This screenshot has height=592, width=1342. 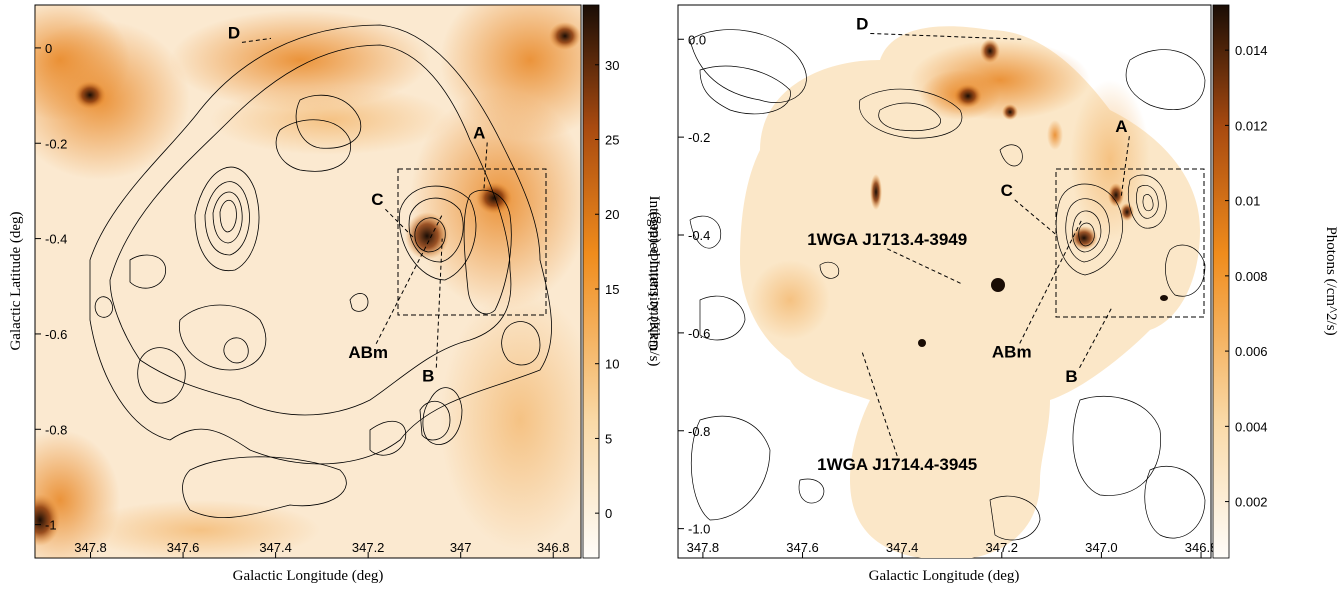 What do you see at coordinates (608, 513) in the screenshot?
I see `colorbar-tick-label: 0` at bounding box center [608, 513].